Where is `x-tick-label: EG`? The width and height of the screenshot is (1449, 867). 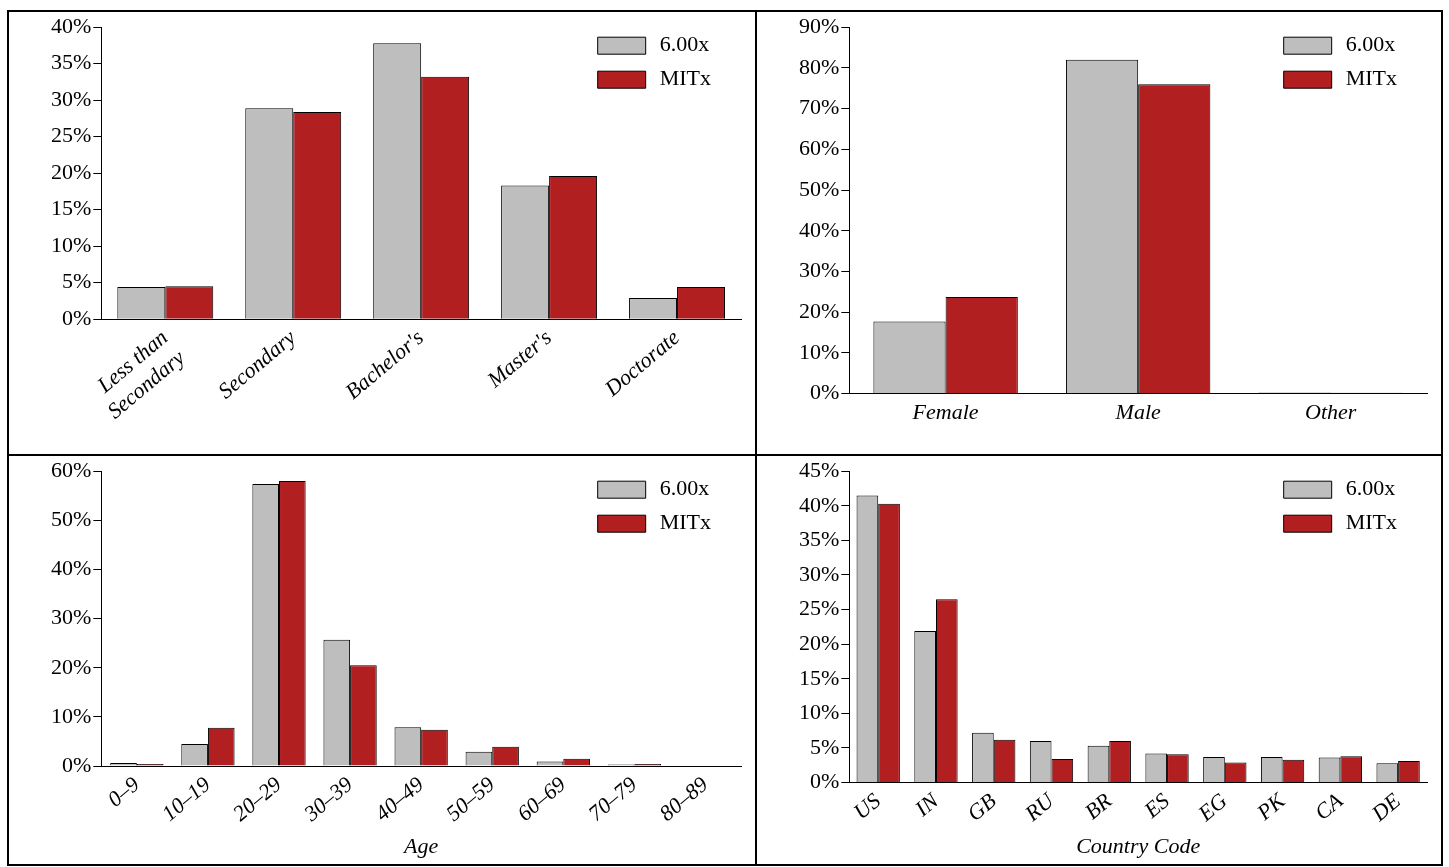
x-tick-label: EG is located at coordinates (1212, 807).